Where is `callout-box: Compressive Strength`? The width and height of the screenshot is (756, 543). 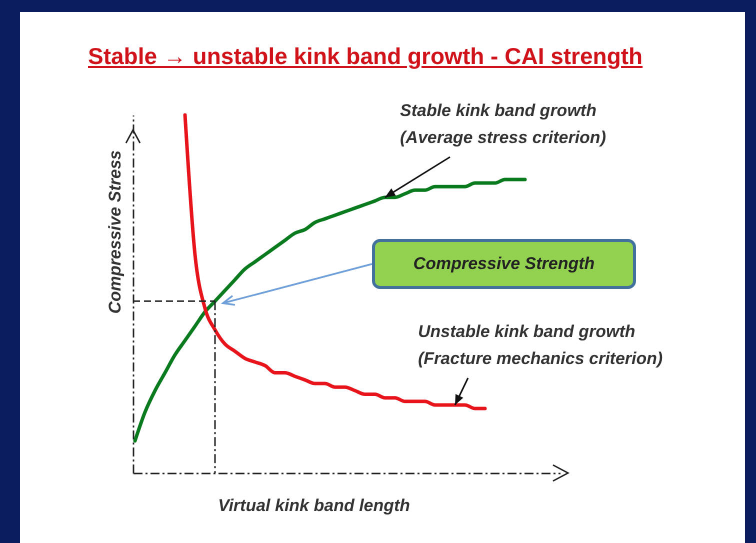
callout-box: Compressive Strength is located at coordinates (504, 264).